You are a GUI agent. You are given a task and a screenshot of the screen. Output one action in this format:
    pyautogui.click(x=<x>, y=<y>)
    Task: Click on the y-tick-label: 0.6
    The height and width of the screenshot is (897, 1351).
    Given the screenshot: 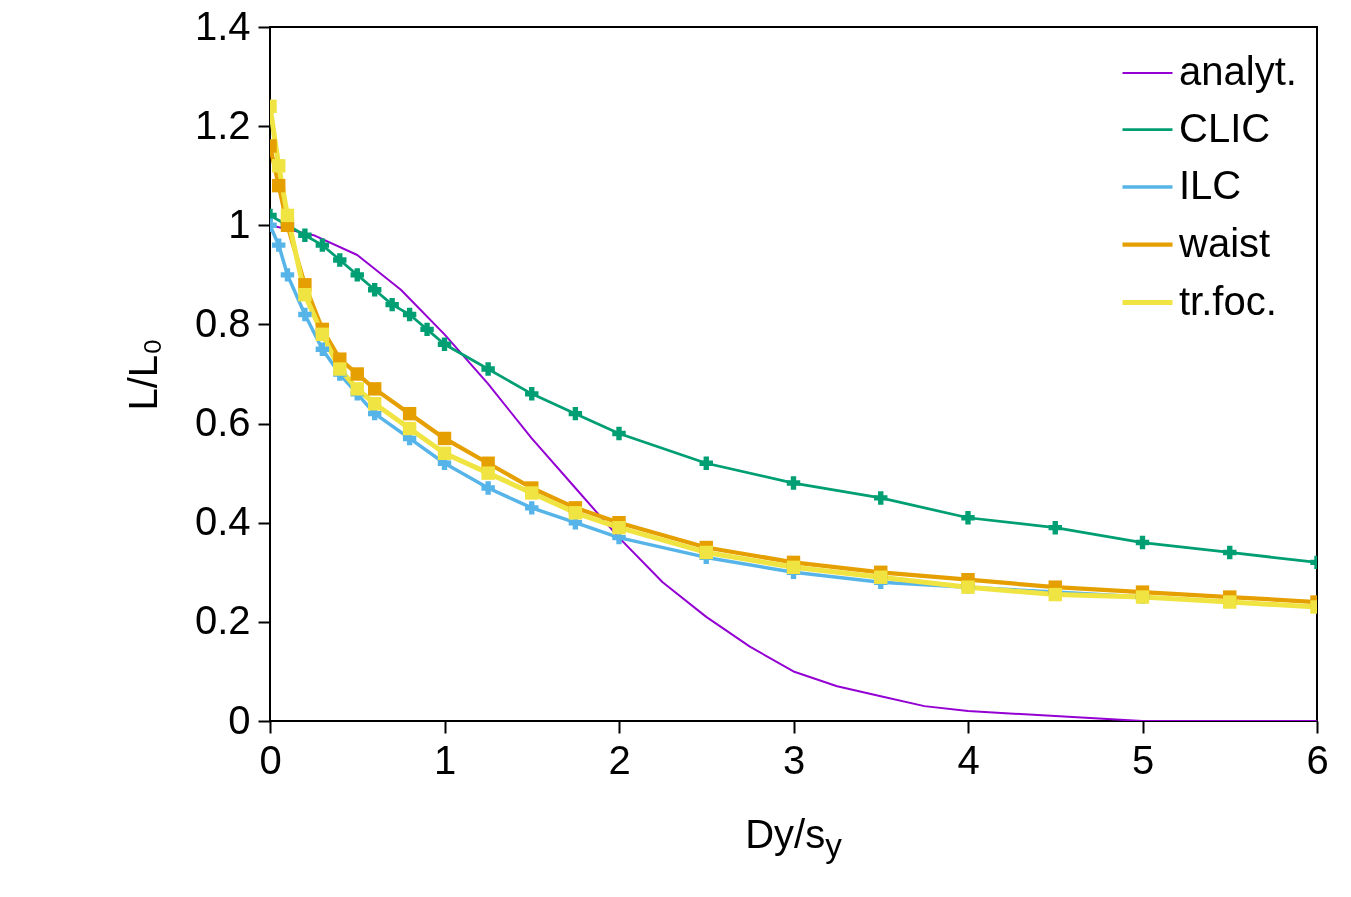 What is the action you would take?
    pyautogui.click(x=222, y=422)
    